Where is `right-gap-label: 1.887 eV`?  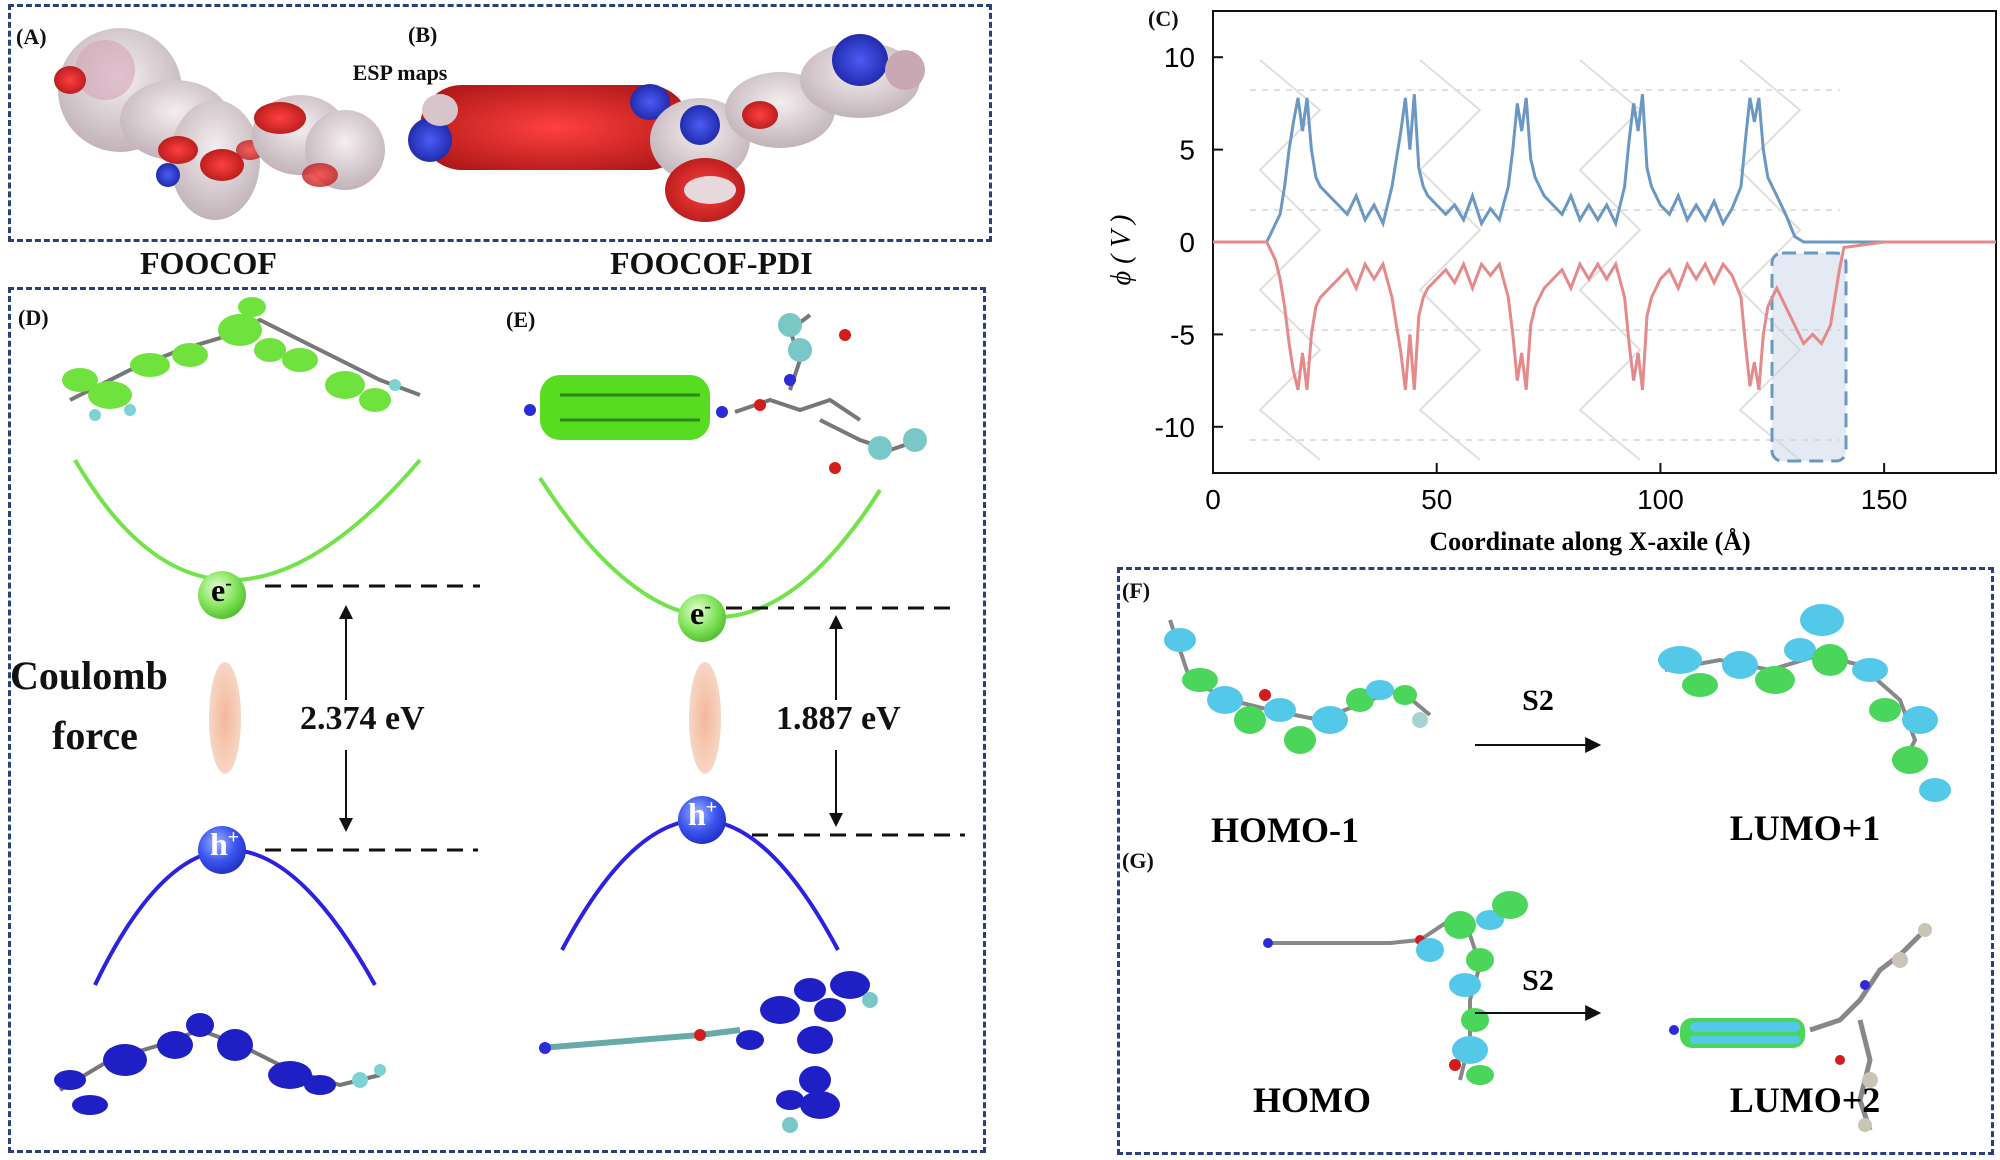
right-gap-label: 1.887 eV is located at coordinates (838, 718).